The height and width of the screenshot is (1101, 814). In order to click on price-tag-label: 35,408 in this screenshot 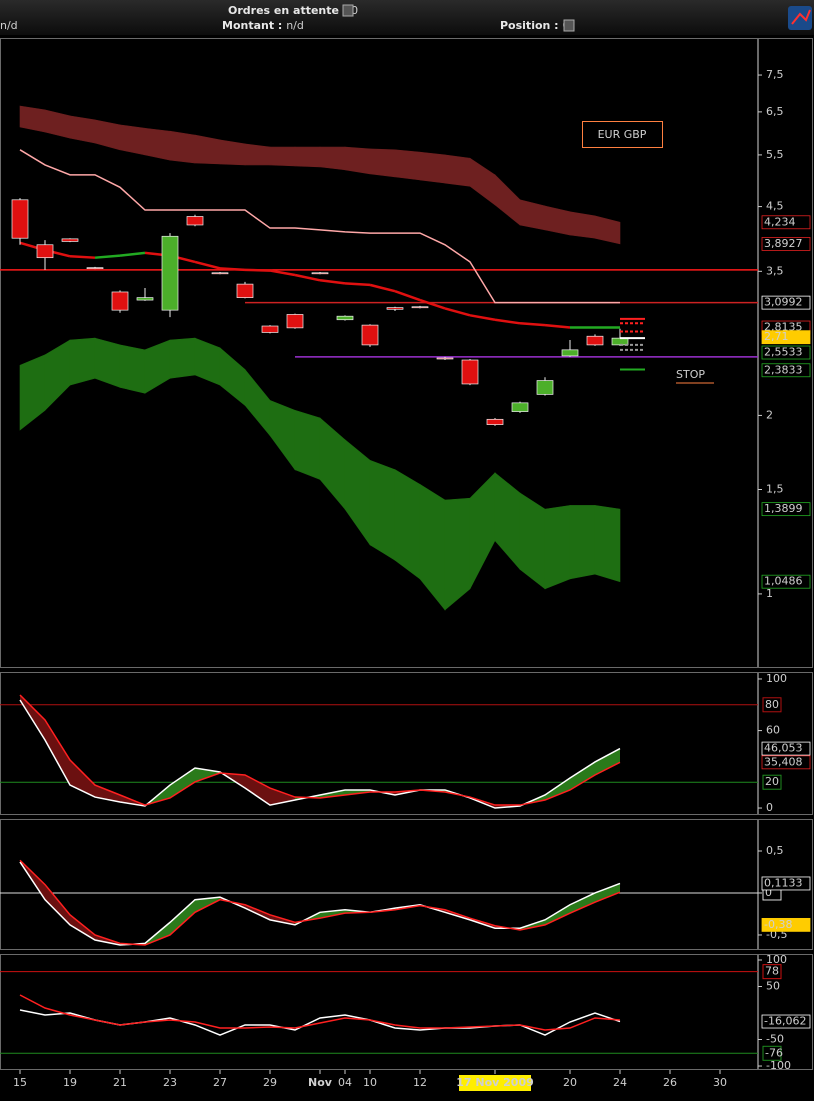, I will do `click(783, 761)`.